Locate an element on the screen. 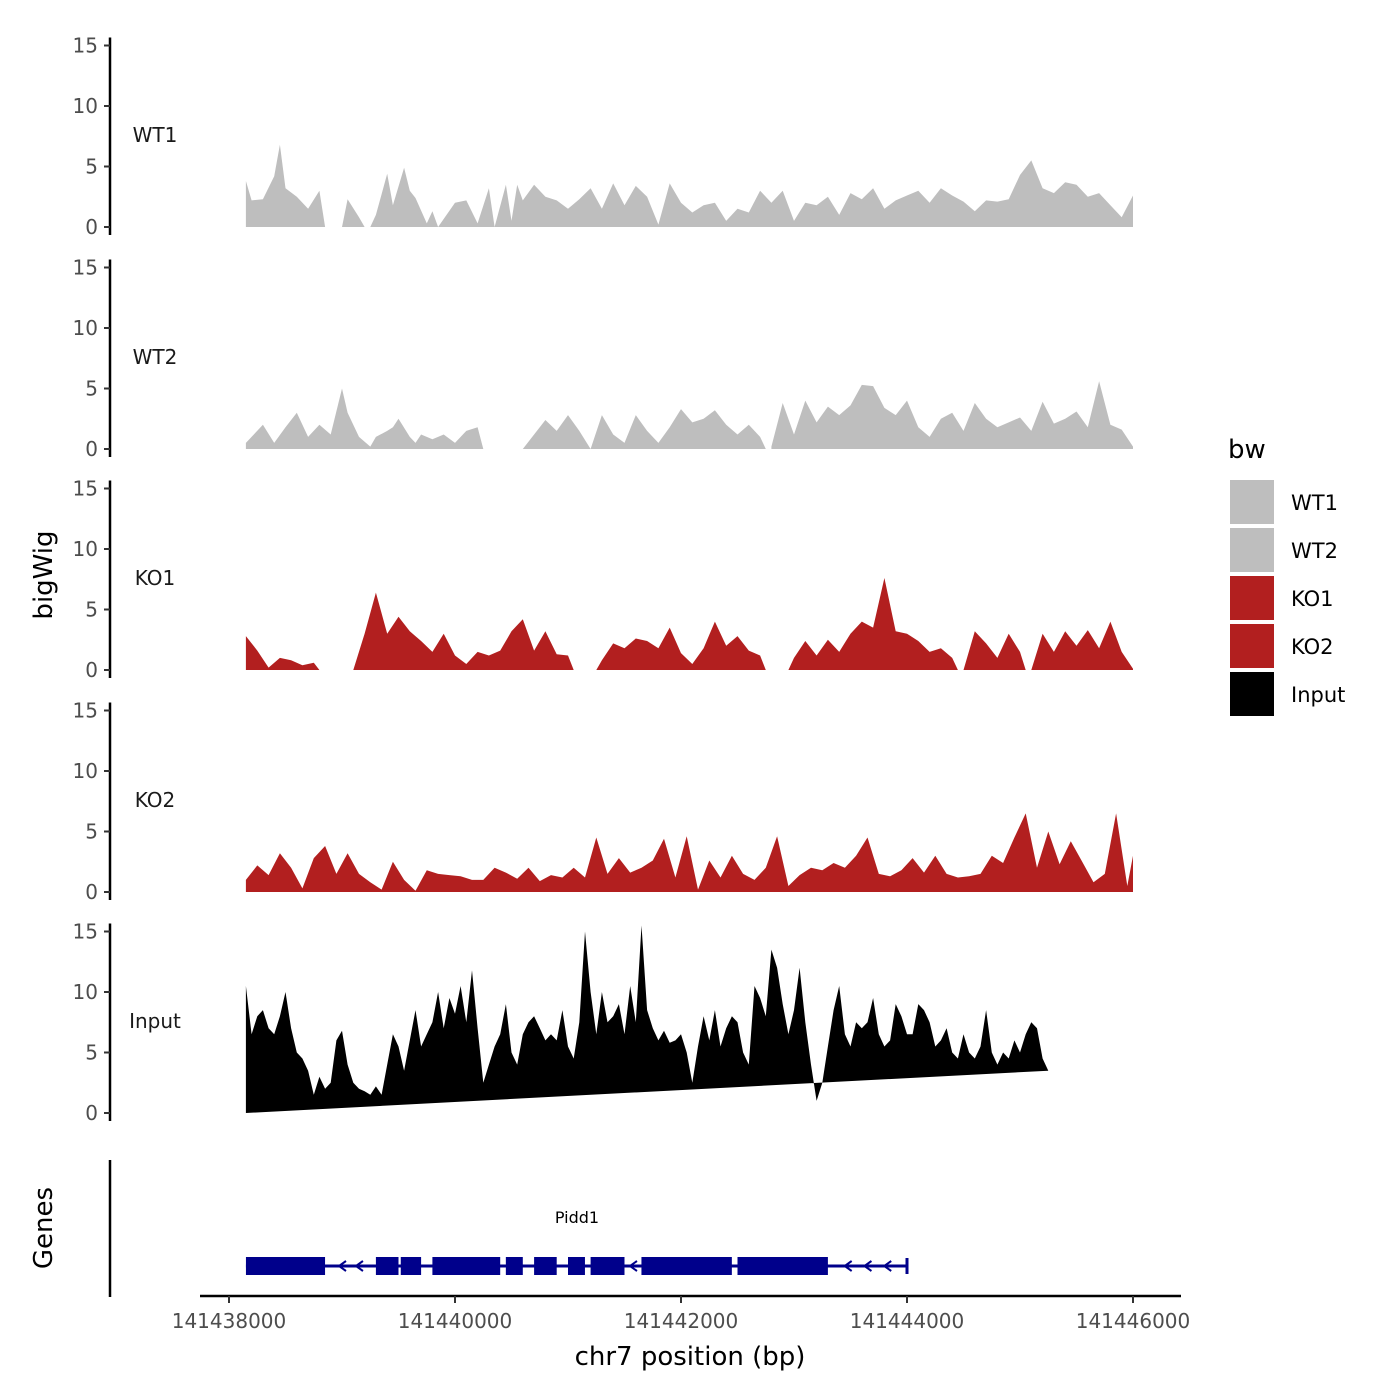 This screenshot has width=1400, height=1400. x-tick-label: 141440000 is located at coordinates (455, 1321).